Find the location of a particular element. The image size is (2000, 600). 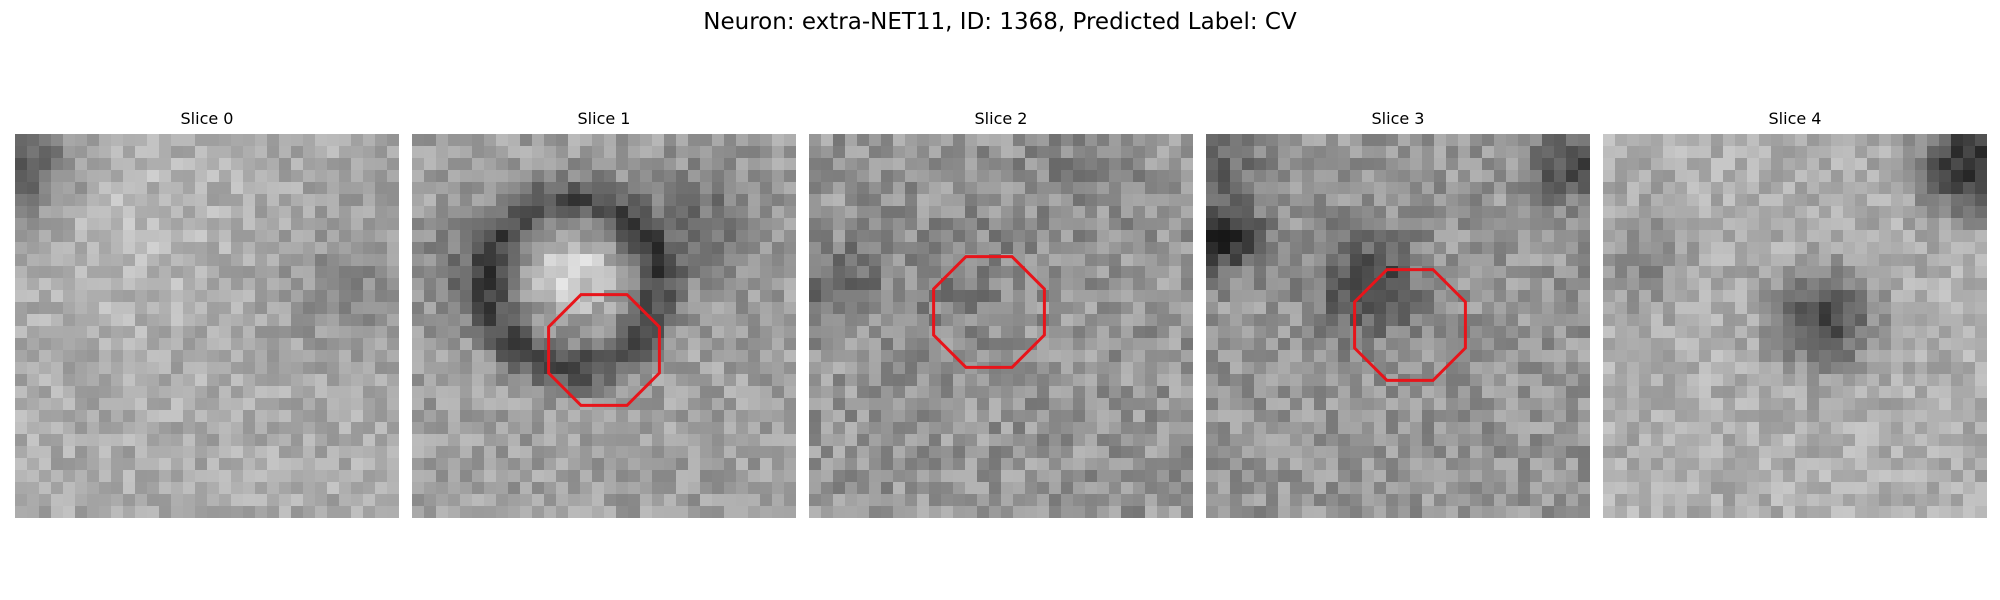

slice-title: Slice 3 is located at coordinates (1398, 118).